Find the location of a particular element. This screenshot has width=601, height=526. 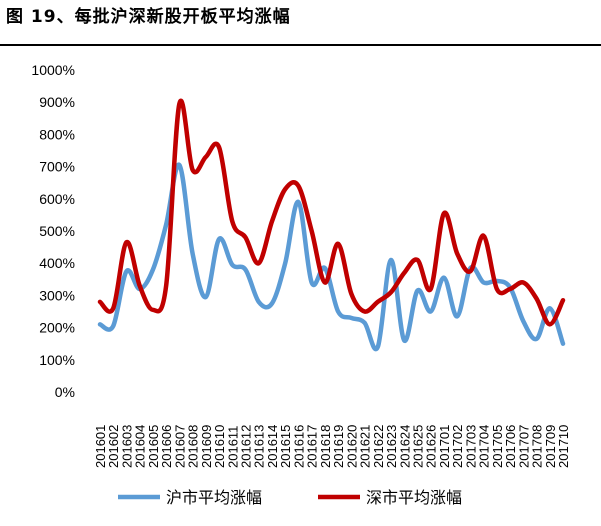

x-tick-label: 201611 is located at coordinates (232, 447).